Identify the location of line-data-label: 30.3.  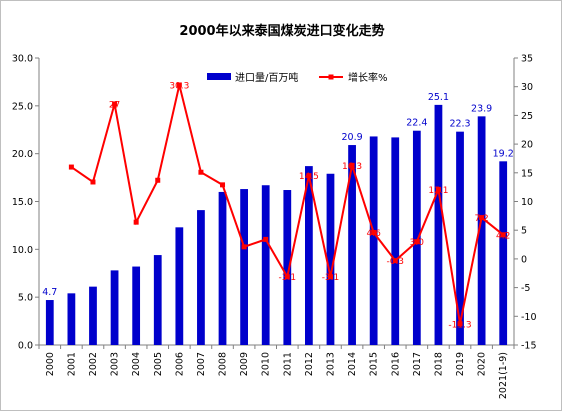
(179, 86).